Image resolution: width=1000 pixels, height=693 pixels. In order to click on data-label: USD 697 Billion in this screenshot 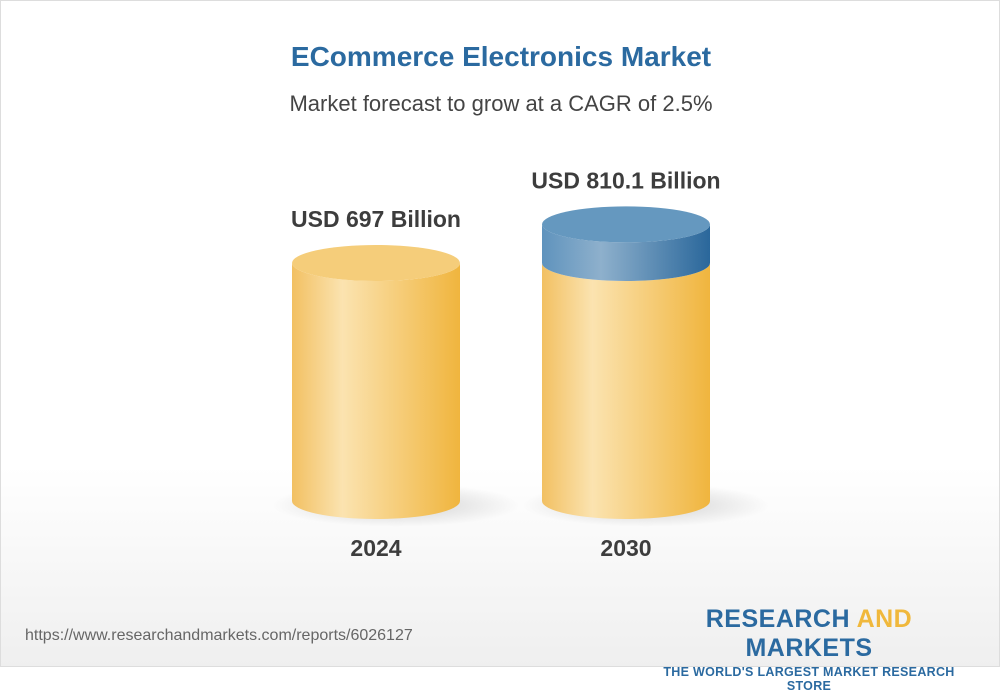, I will do `click(376, 219)`.